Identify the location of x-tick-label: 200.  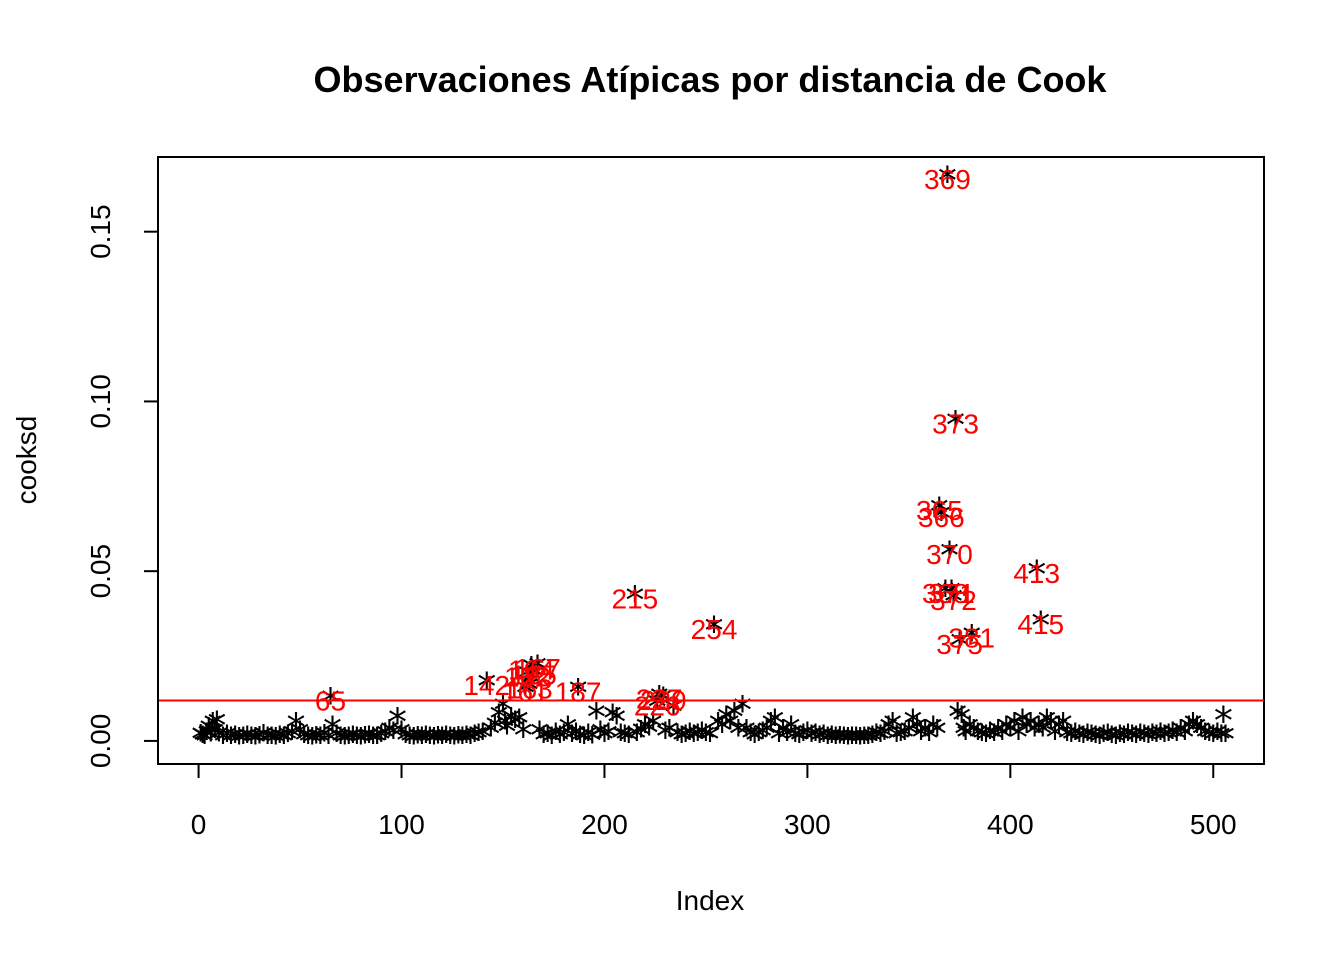
(604, 824).